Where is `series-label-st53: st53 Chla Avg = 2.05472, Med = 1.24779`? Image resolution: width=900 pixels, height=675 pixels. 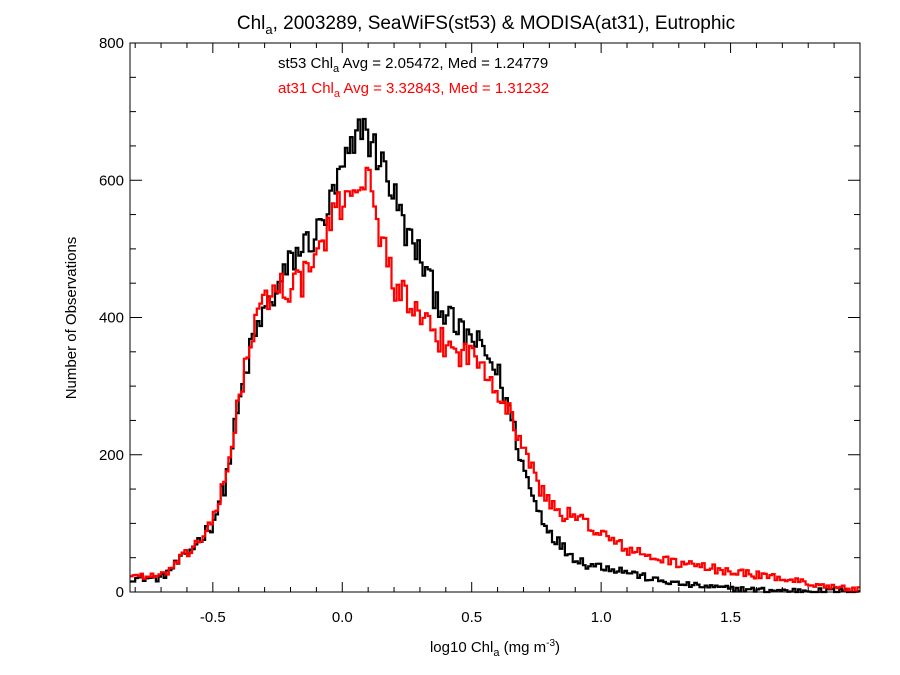 series-label-st53: st53 Chla Avg = 2.05472, Med = 1.24779 is located at coordinates (413, 65).